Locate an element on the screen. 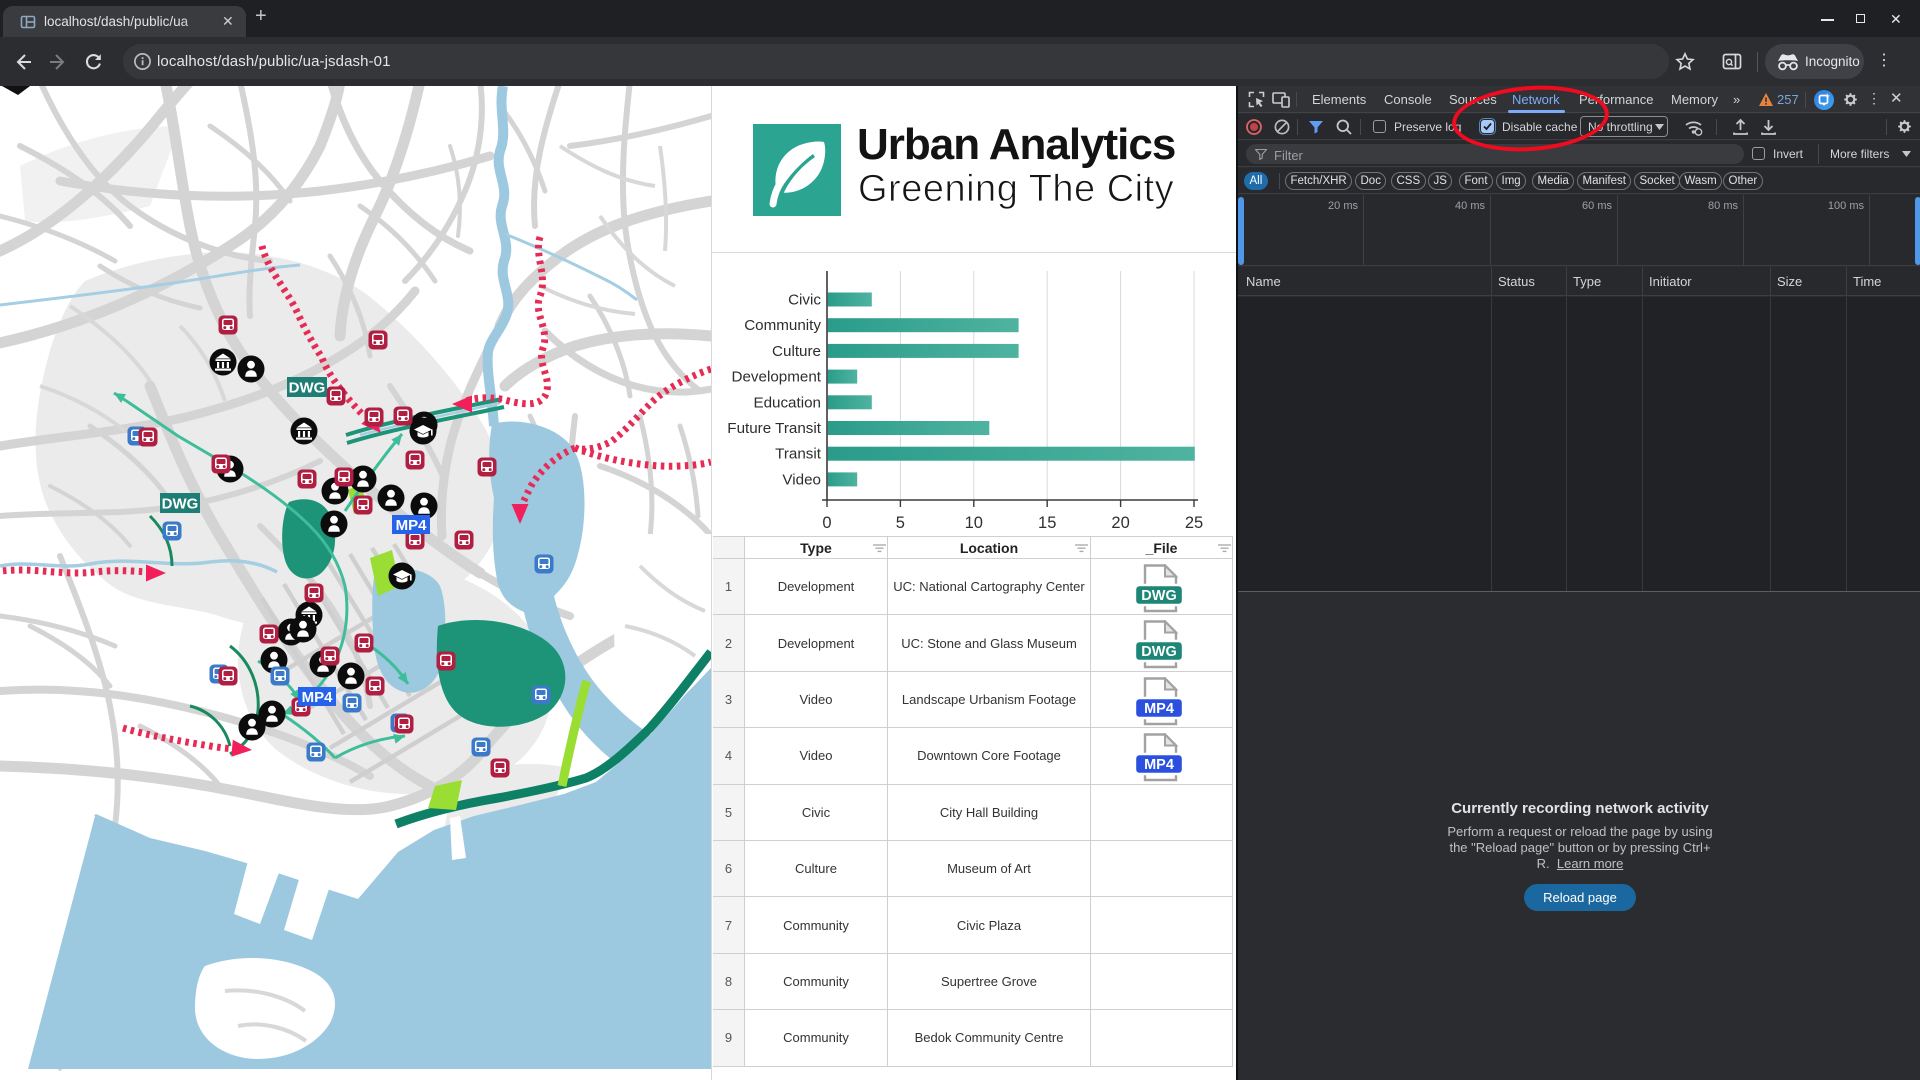 This screenshot has width=1920, height=1080. svg-text: Development is located at coordinates (777, 377).